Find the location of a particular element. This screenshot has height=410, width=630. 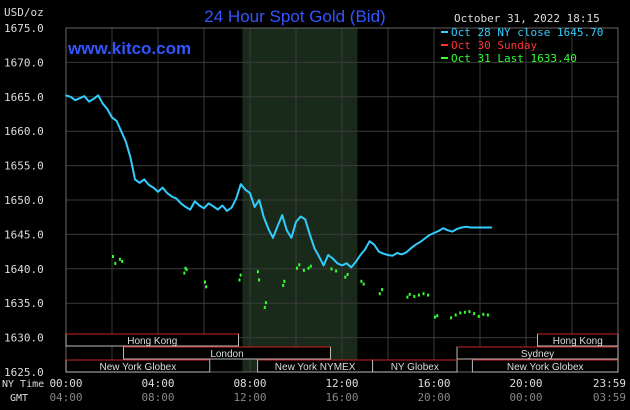

y-axis-unit: USD/oz is located at coordinates (24, 12).